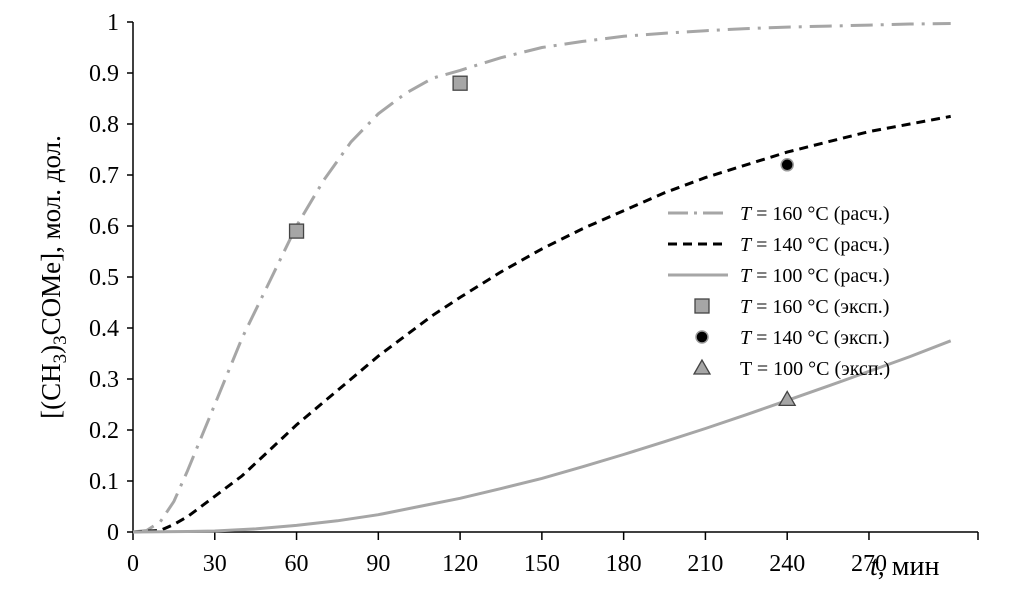 This screenshot has height=592, width=1010. I want to click on legend-label: T = 100 °C (расч.), so click(814, 276).